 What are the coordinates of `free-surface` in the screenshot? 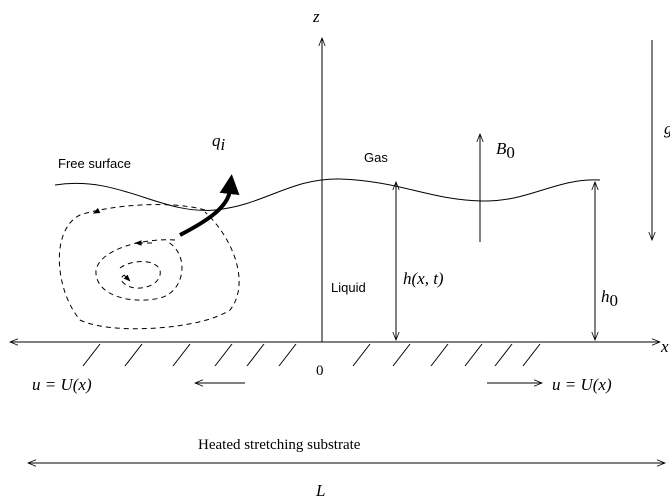 It's located at (327, 194).